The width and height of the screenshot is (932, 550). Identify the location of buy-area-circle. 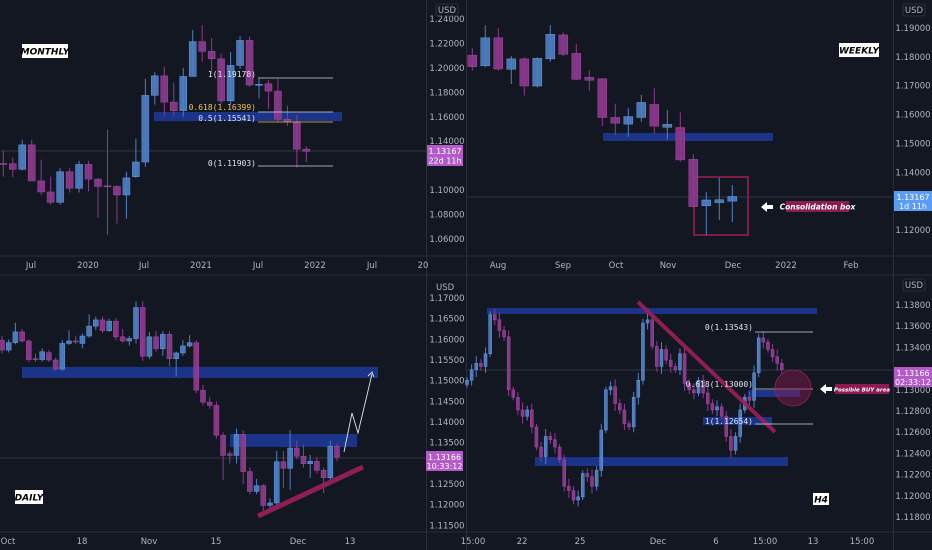
(793, 388).